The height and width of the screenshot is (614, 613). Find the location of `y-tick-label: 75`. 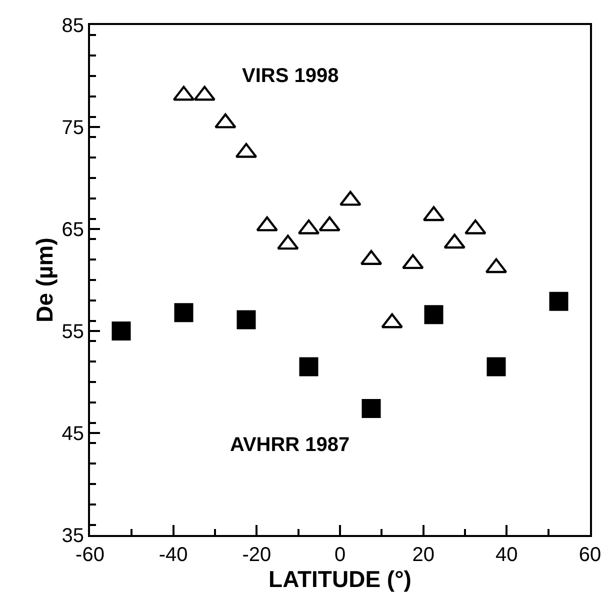

y-tick-label: 75 is located at coordinates (73, 128).